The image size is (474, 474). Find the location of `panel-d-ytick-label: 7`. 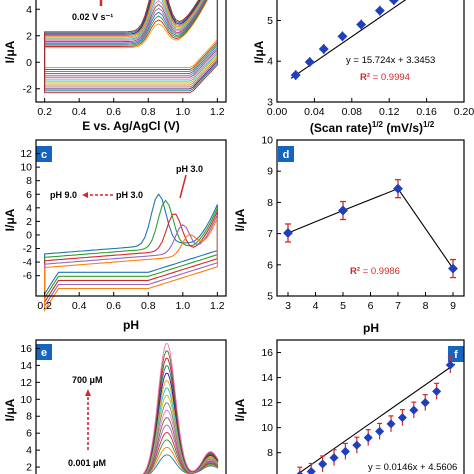

panel-d-ytick-label: 7 is located at coordinates (270, 234).